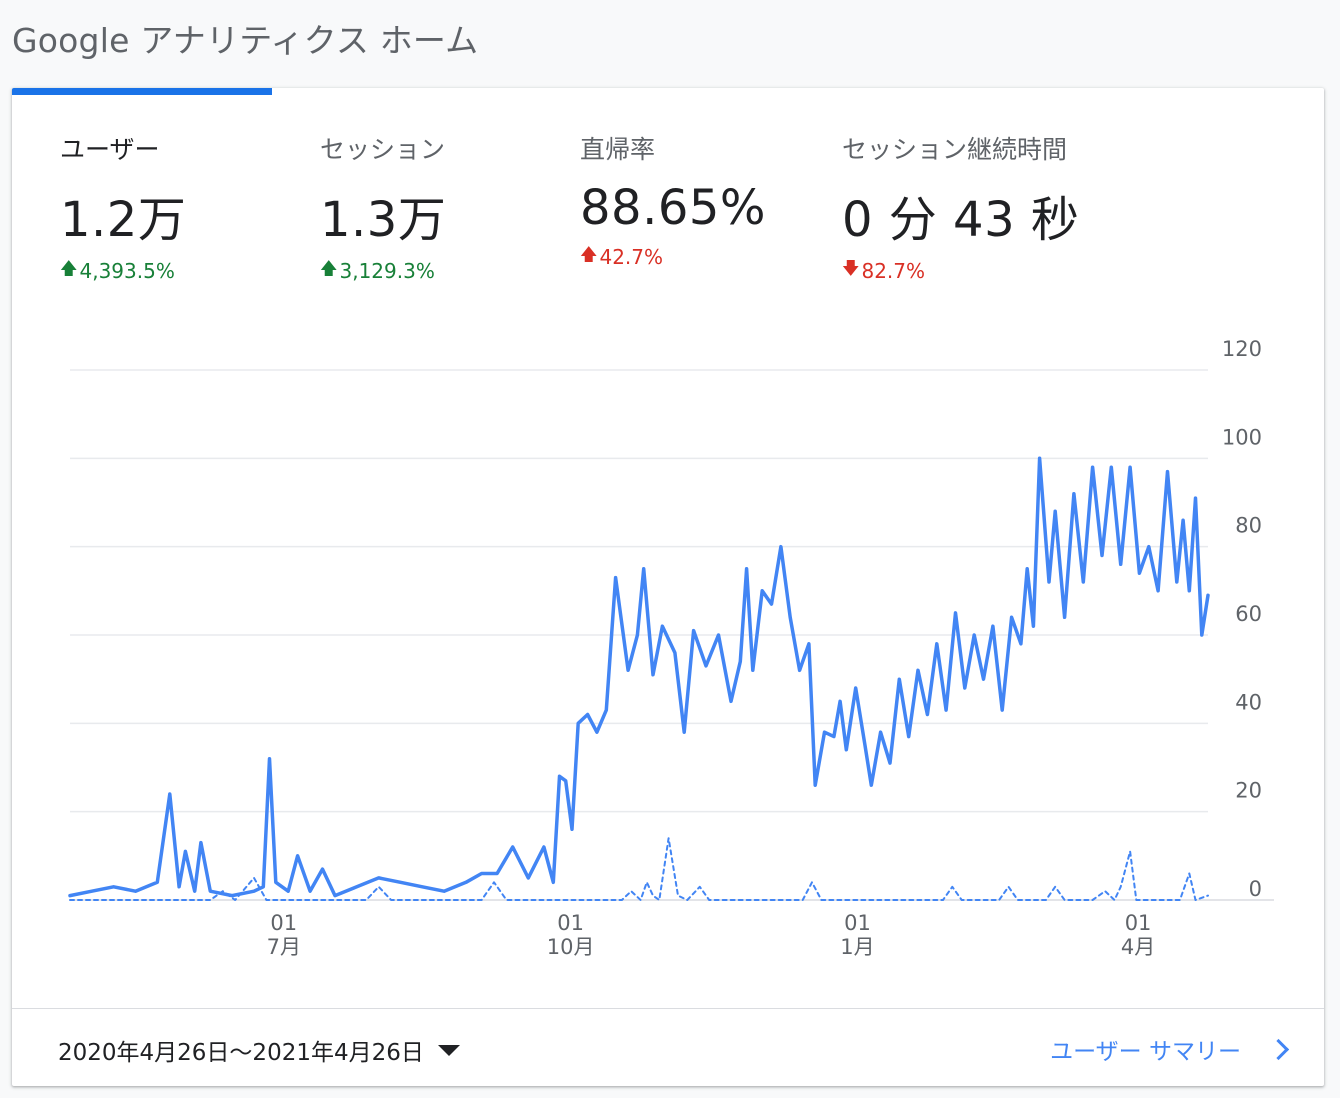 The height and width of the screenshot is (1098, 1340). I want to click on metric-users: ユーザー 1.2万 🡅 4,393.5%, so click(123, 207).